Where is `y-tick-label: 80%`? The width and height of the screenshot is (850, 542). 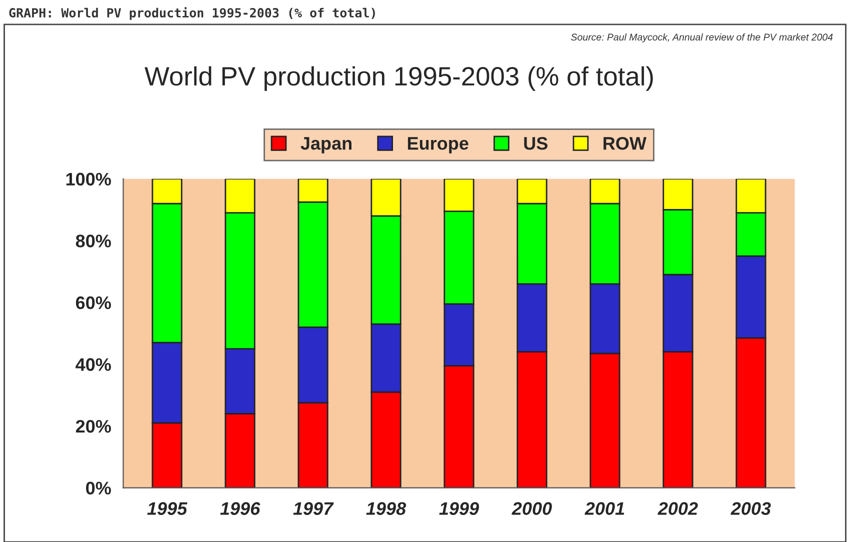
y-tick-label: 80% is located at coordinates (93, 241).